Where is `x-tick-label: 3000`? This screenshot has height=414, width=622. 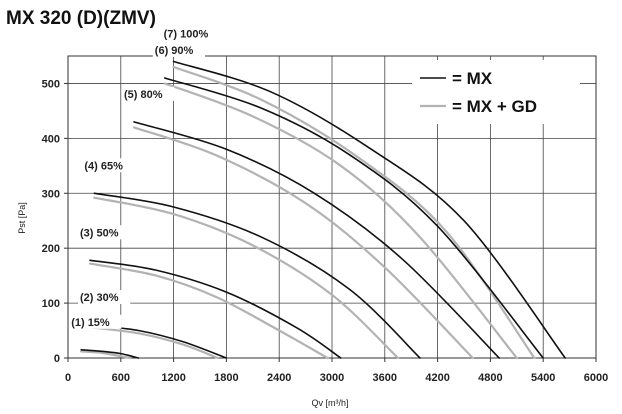 x-tick-label: 3000 is located at coordinates (332, 378).